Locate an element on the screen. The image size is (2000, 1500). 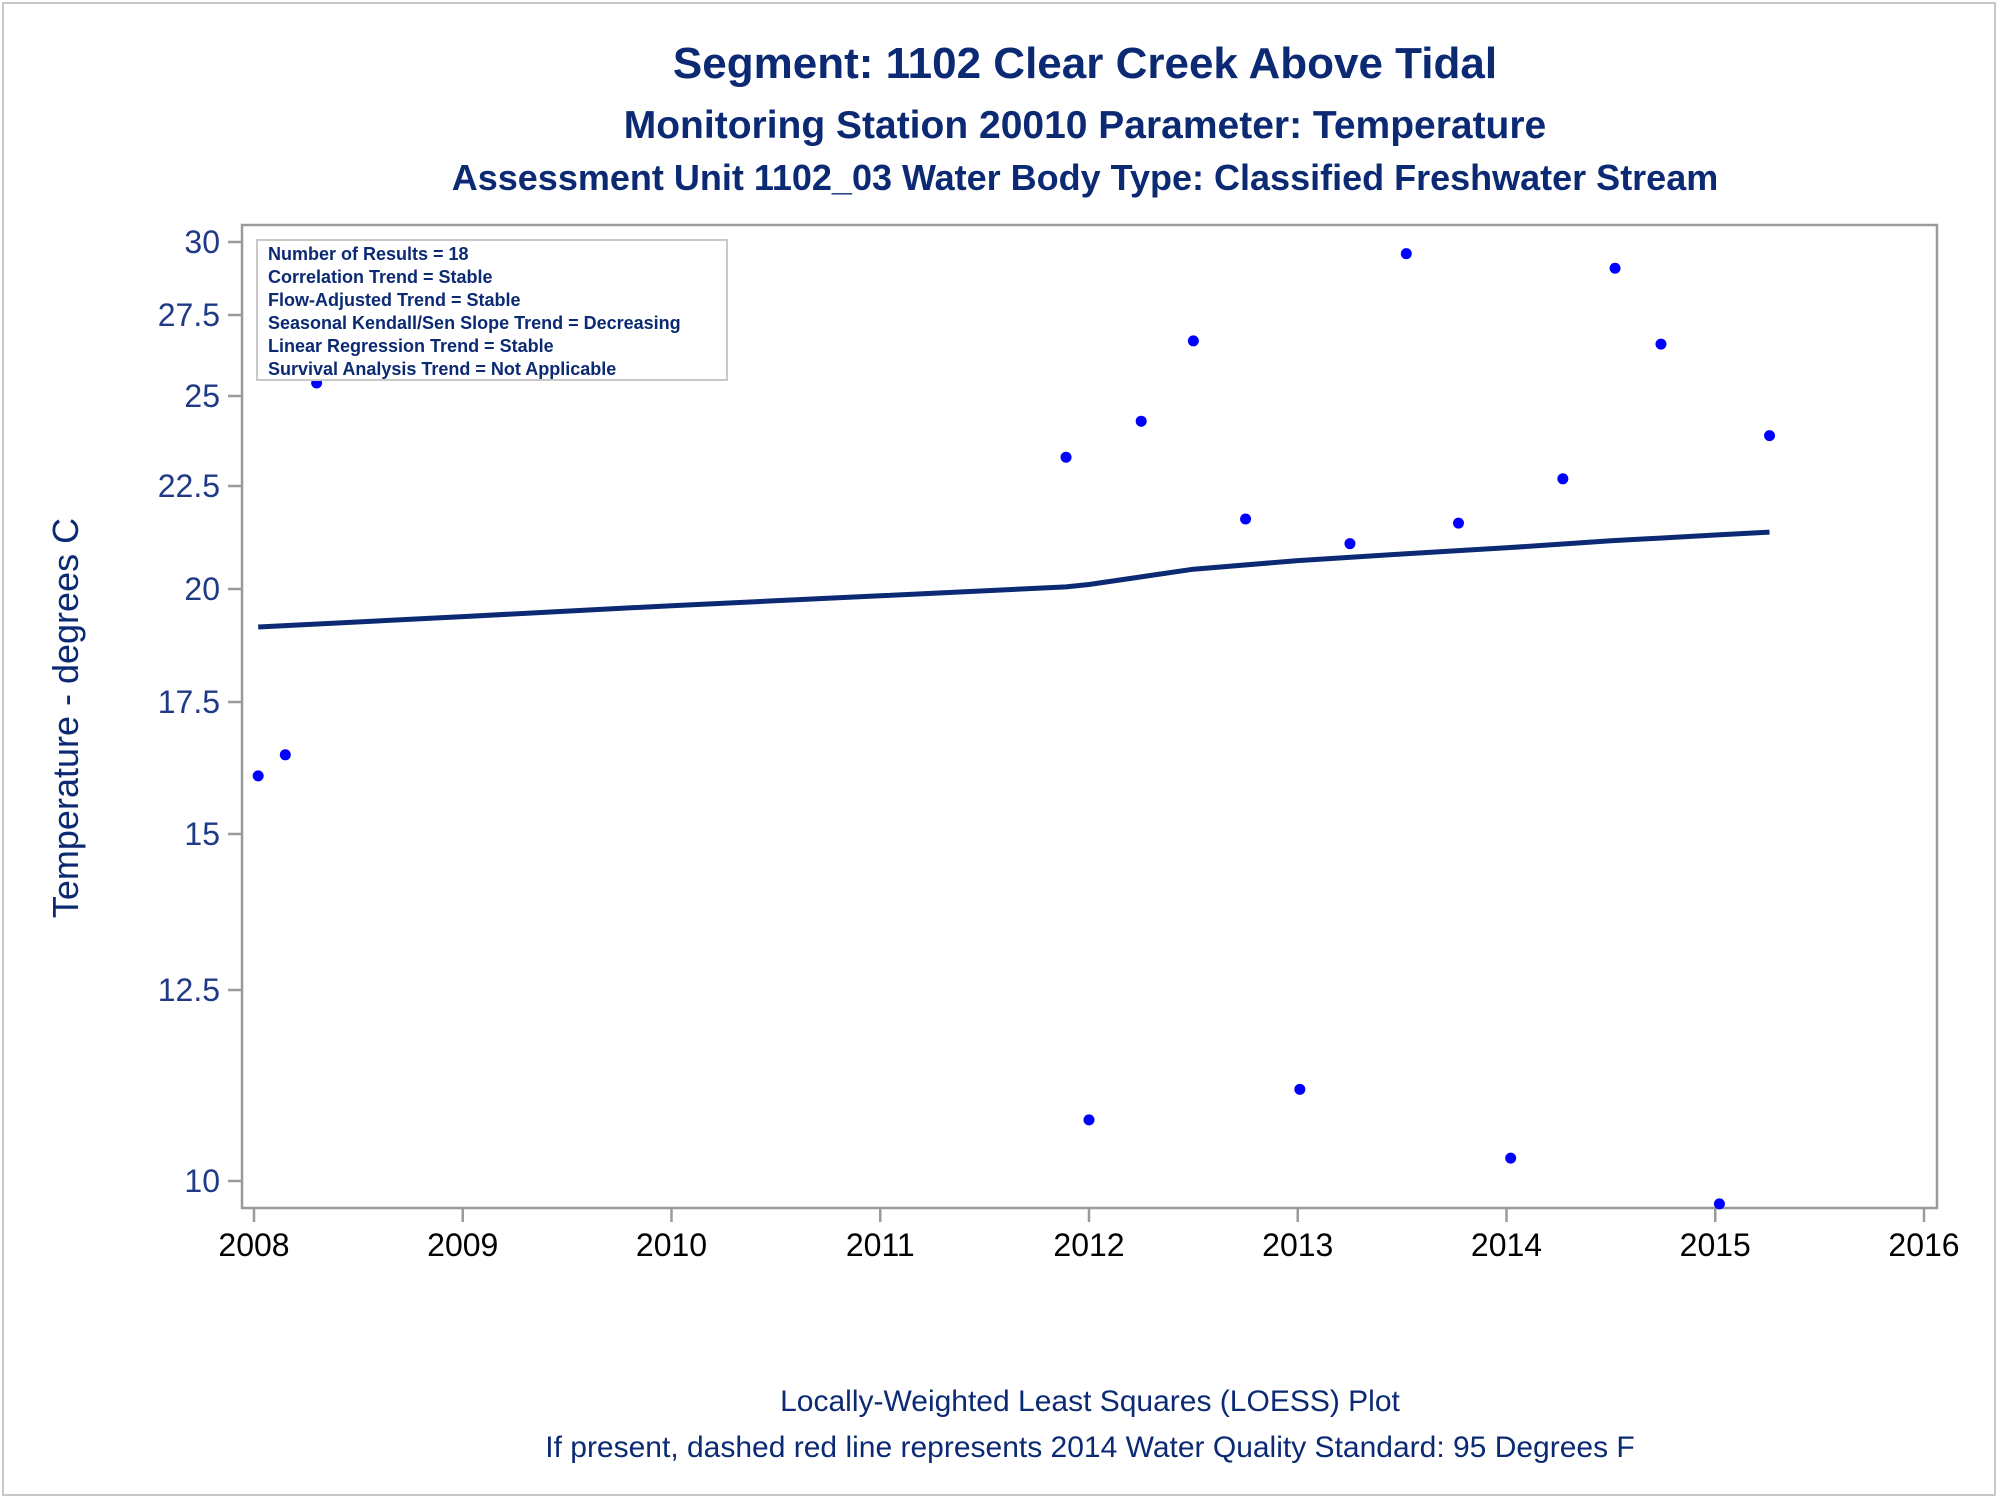
x-tick-label-4: 2012 is located at coordinates (1088, 1245).